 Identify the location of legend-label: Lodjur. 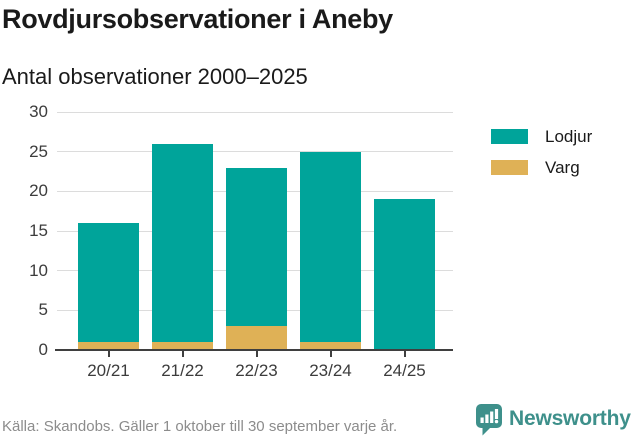
(569, 136).